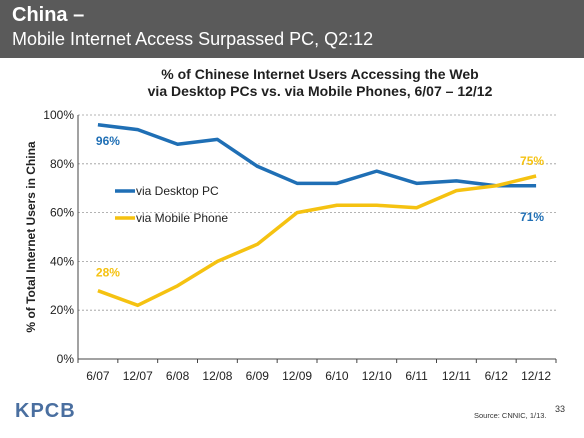 This screenshot has height=438, width=584. I want to click on x-tick-label: 6/10, so click(337, 376).